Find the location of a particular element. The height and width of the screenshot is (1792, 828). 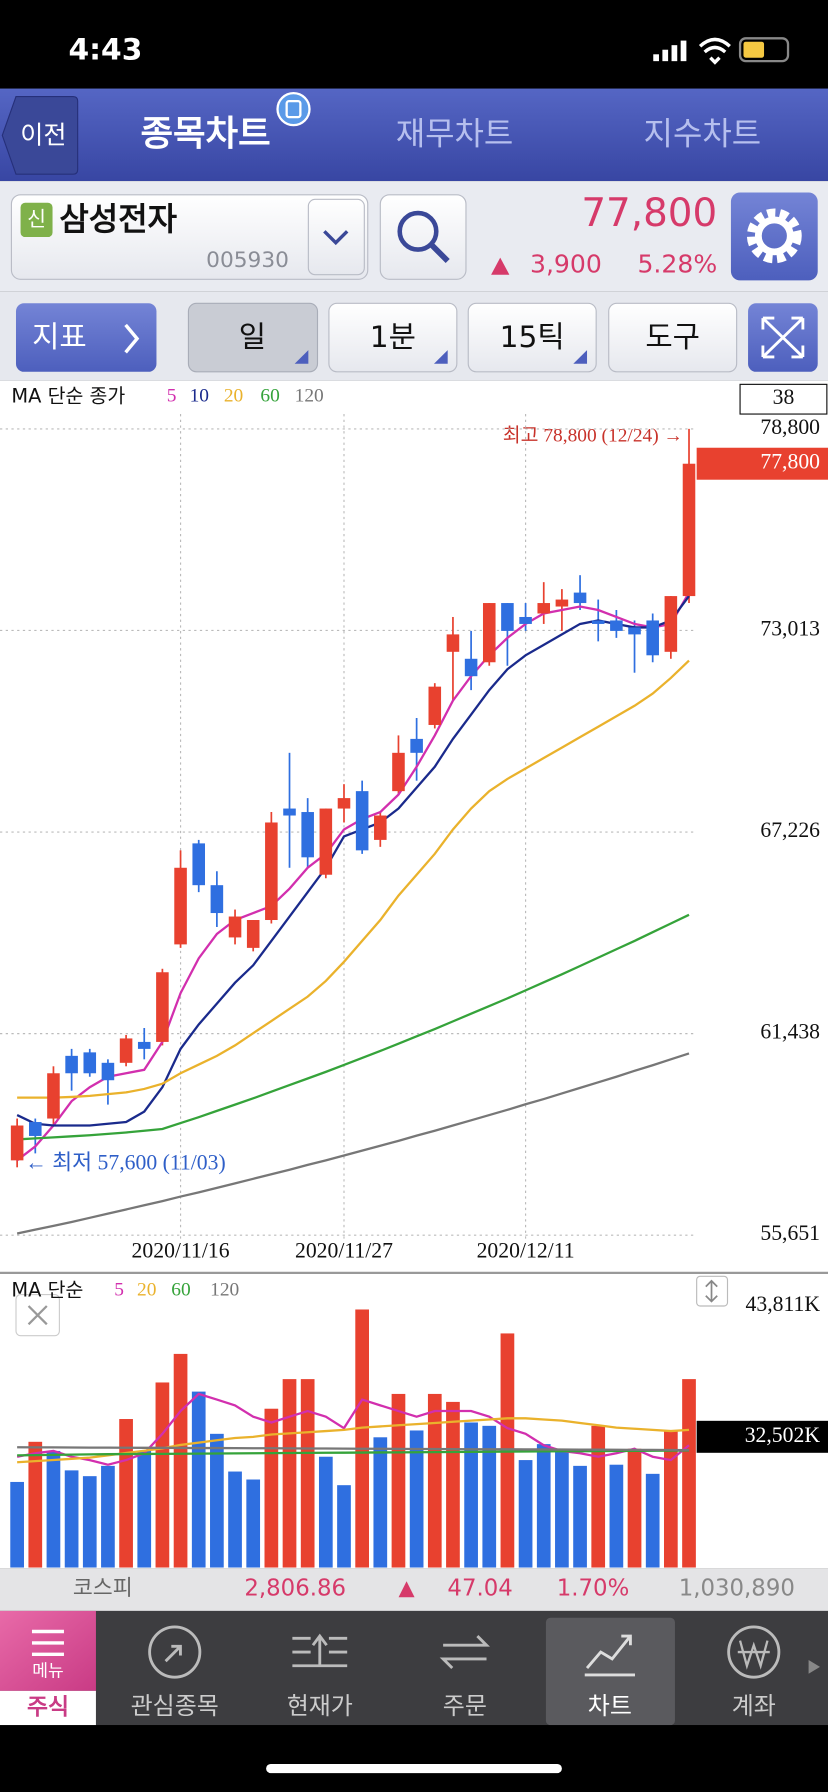

stock-code: 005930 is located at coordinates (247, 260).